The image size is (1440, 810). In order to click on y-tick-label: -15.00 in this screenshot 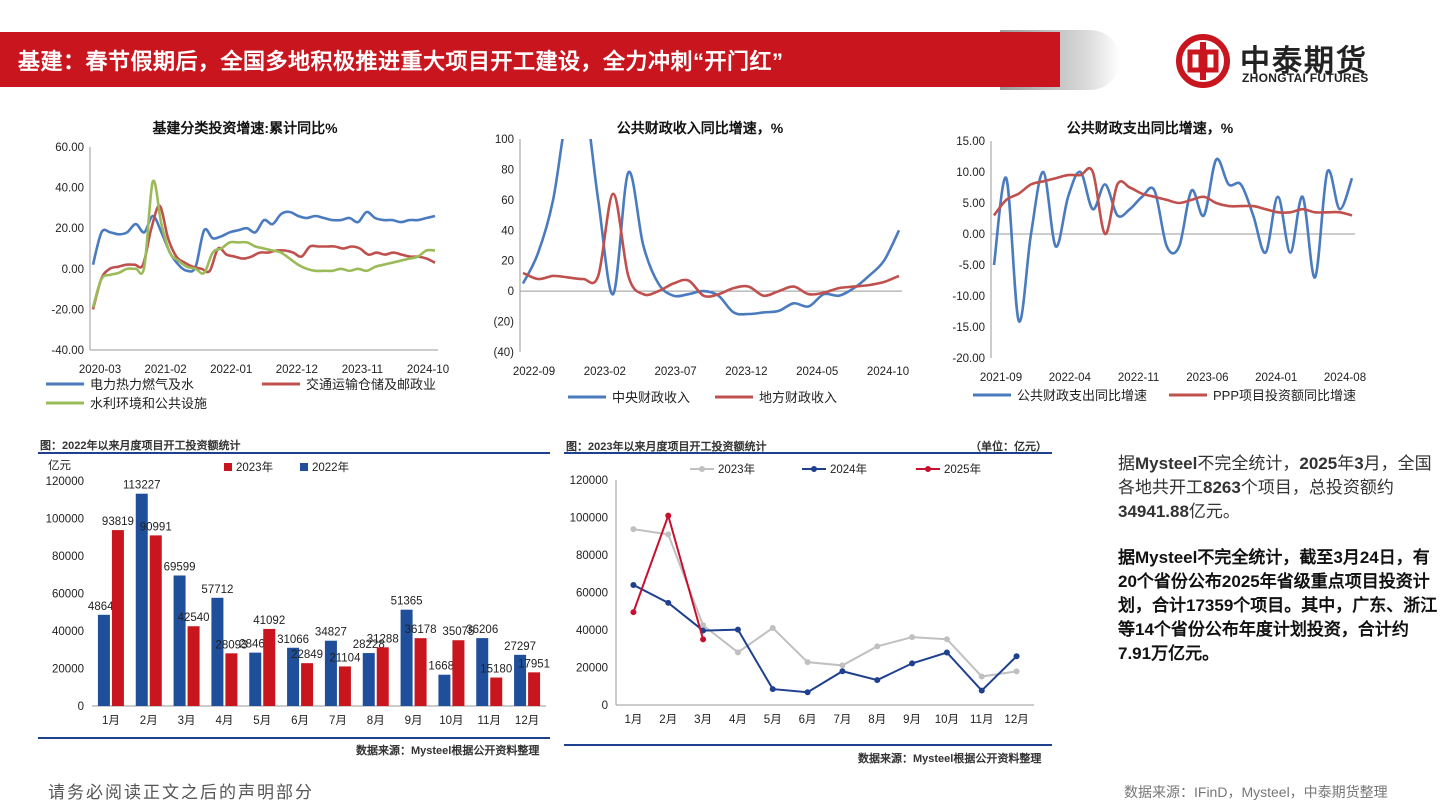, I will do `click(968, 328)`.